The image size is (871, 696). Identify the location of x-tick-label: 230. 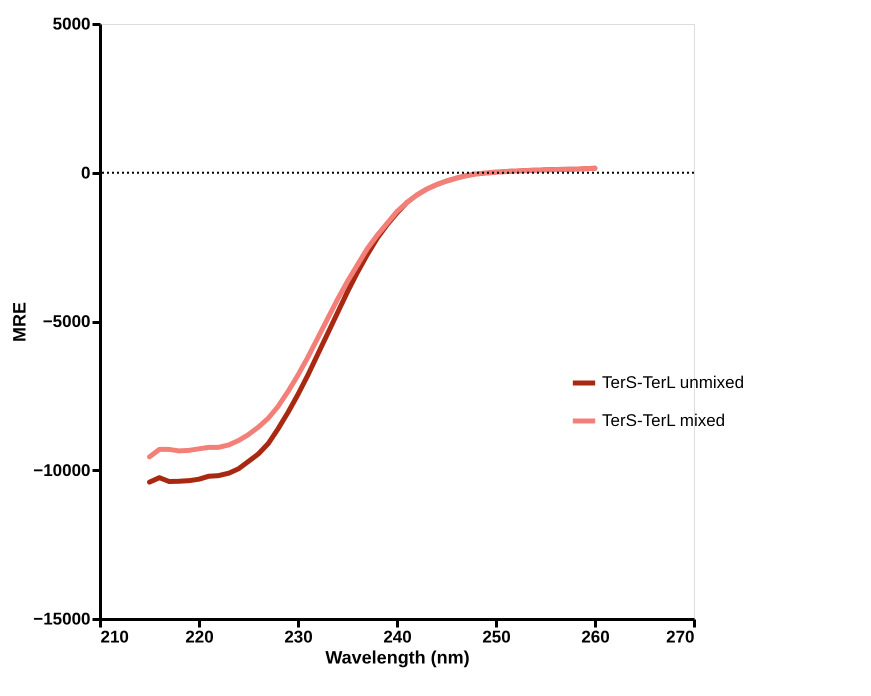
(298, 637).